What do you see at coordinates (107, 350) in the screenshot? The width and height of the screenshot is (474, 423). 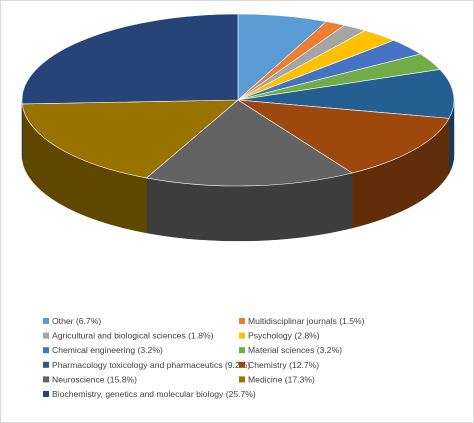 I see `legend-label: Chemical engineering (3.2%)` at bounding box center [107, 350].